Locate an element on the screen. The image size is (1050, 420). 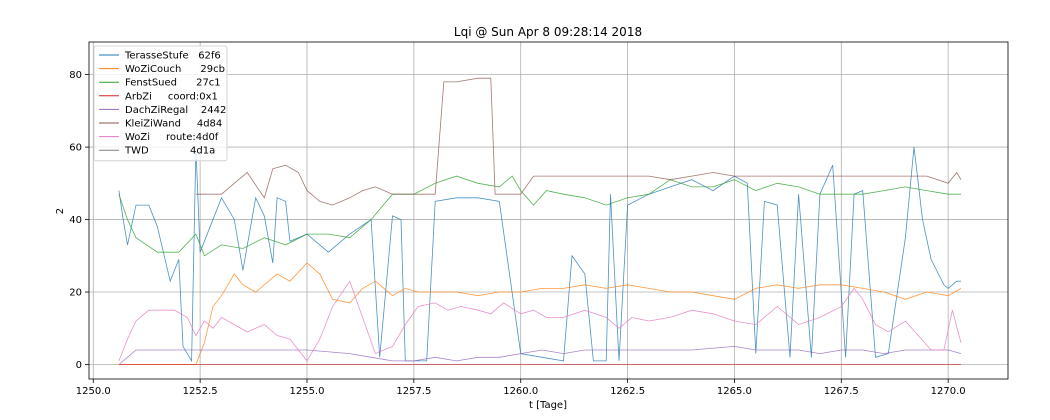
x-tick-label: 1267.5 is located at coordinates (841, 391).